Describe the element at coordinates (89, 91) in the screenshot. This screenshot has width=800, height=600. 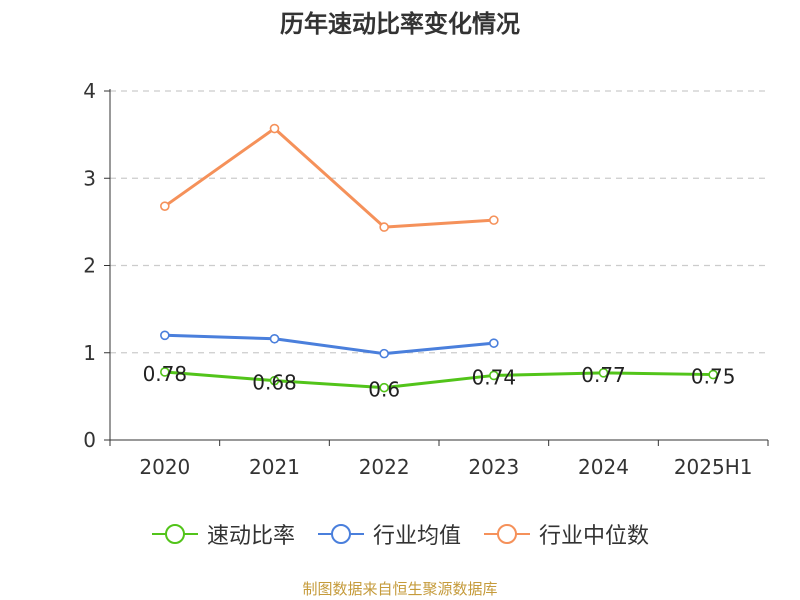
I see `y-tick-label: 4` at that location.